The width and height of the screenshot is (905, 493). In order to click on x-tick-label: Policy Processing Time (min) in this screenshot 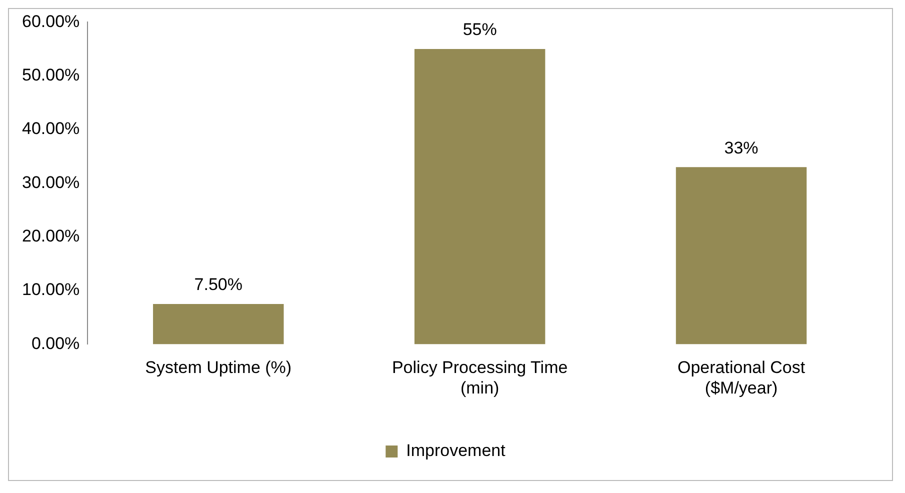, I will do `click(480, 378)`.